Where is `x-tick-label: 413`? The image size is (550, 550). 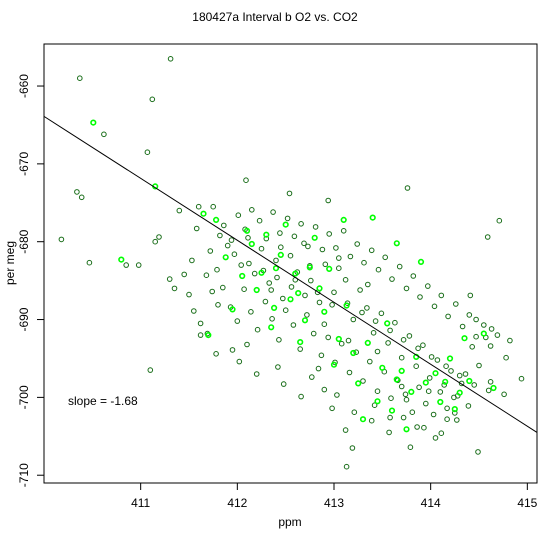 x-tick-label: 413 is located at coordinates (334, 503).